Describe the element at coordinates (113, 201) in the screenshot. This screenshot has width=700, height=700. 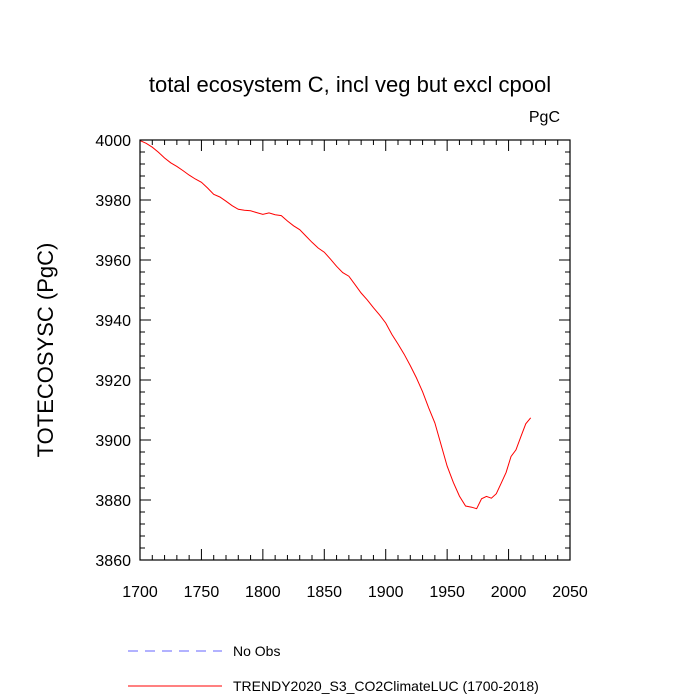
I see `y-tick-label: 3980` at that location.